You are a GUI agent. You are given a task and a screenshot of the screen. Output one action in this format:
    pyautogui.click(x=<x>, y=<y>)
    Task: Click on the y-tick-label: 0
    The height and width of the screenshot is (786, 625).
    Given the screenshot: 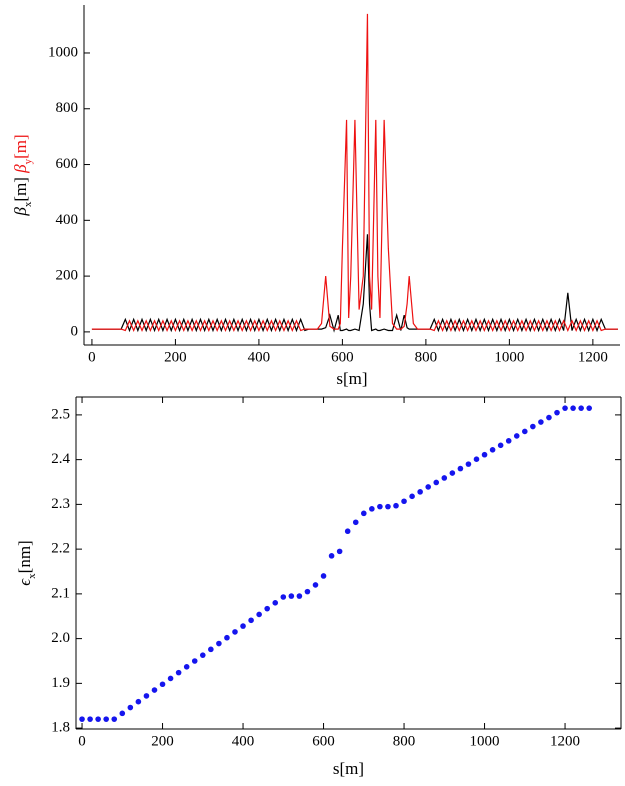 What is the action you would take?
    pyautogui.click(x=75, y=331)
    